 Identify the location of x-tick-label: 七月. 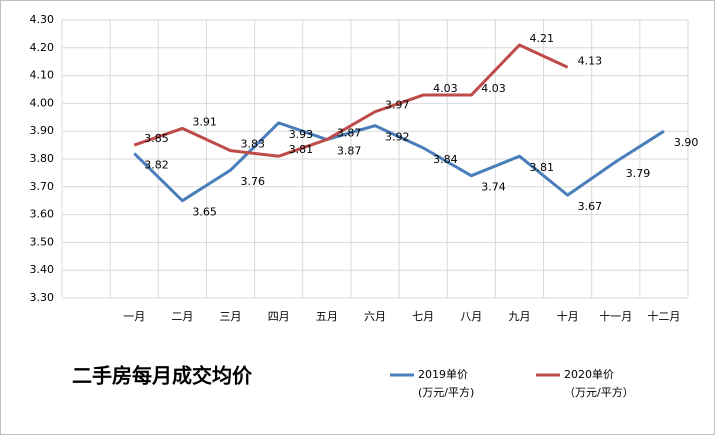
(423, 316).